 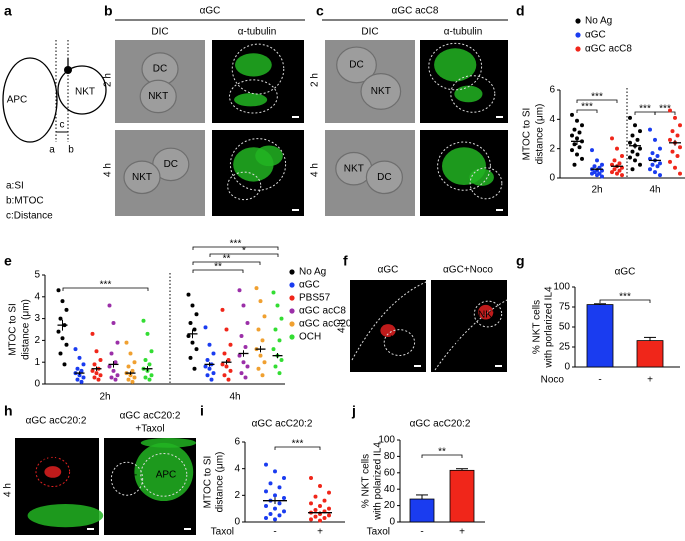 I want to click on significance-bracket, so click(x=105, y=289).